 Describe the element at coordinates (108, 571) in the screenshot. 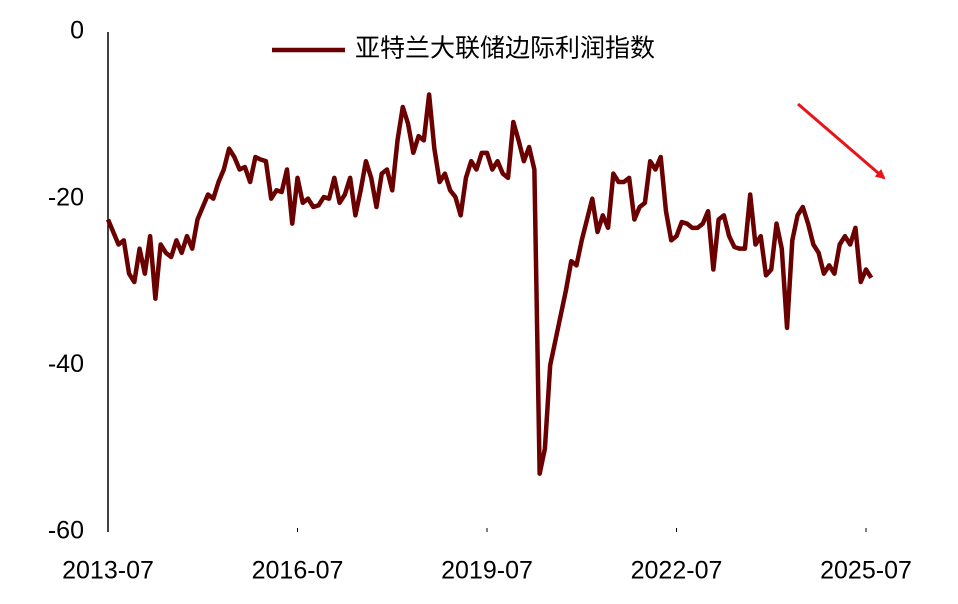

I see `x-tick-label: 2013-07` at that location.